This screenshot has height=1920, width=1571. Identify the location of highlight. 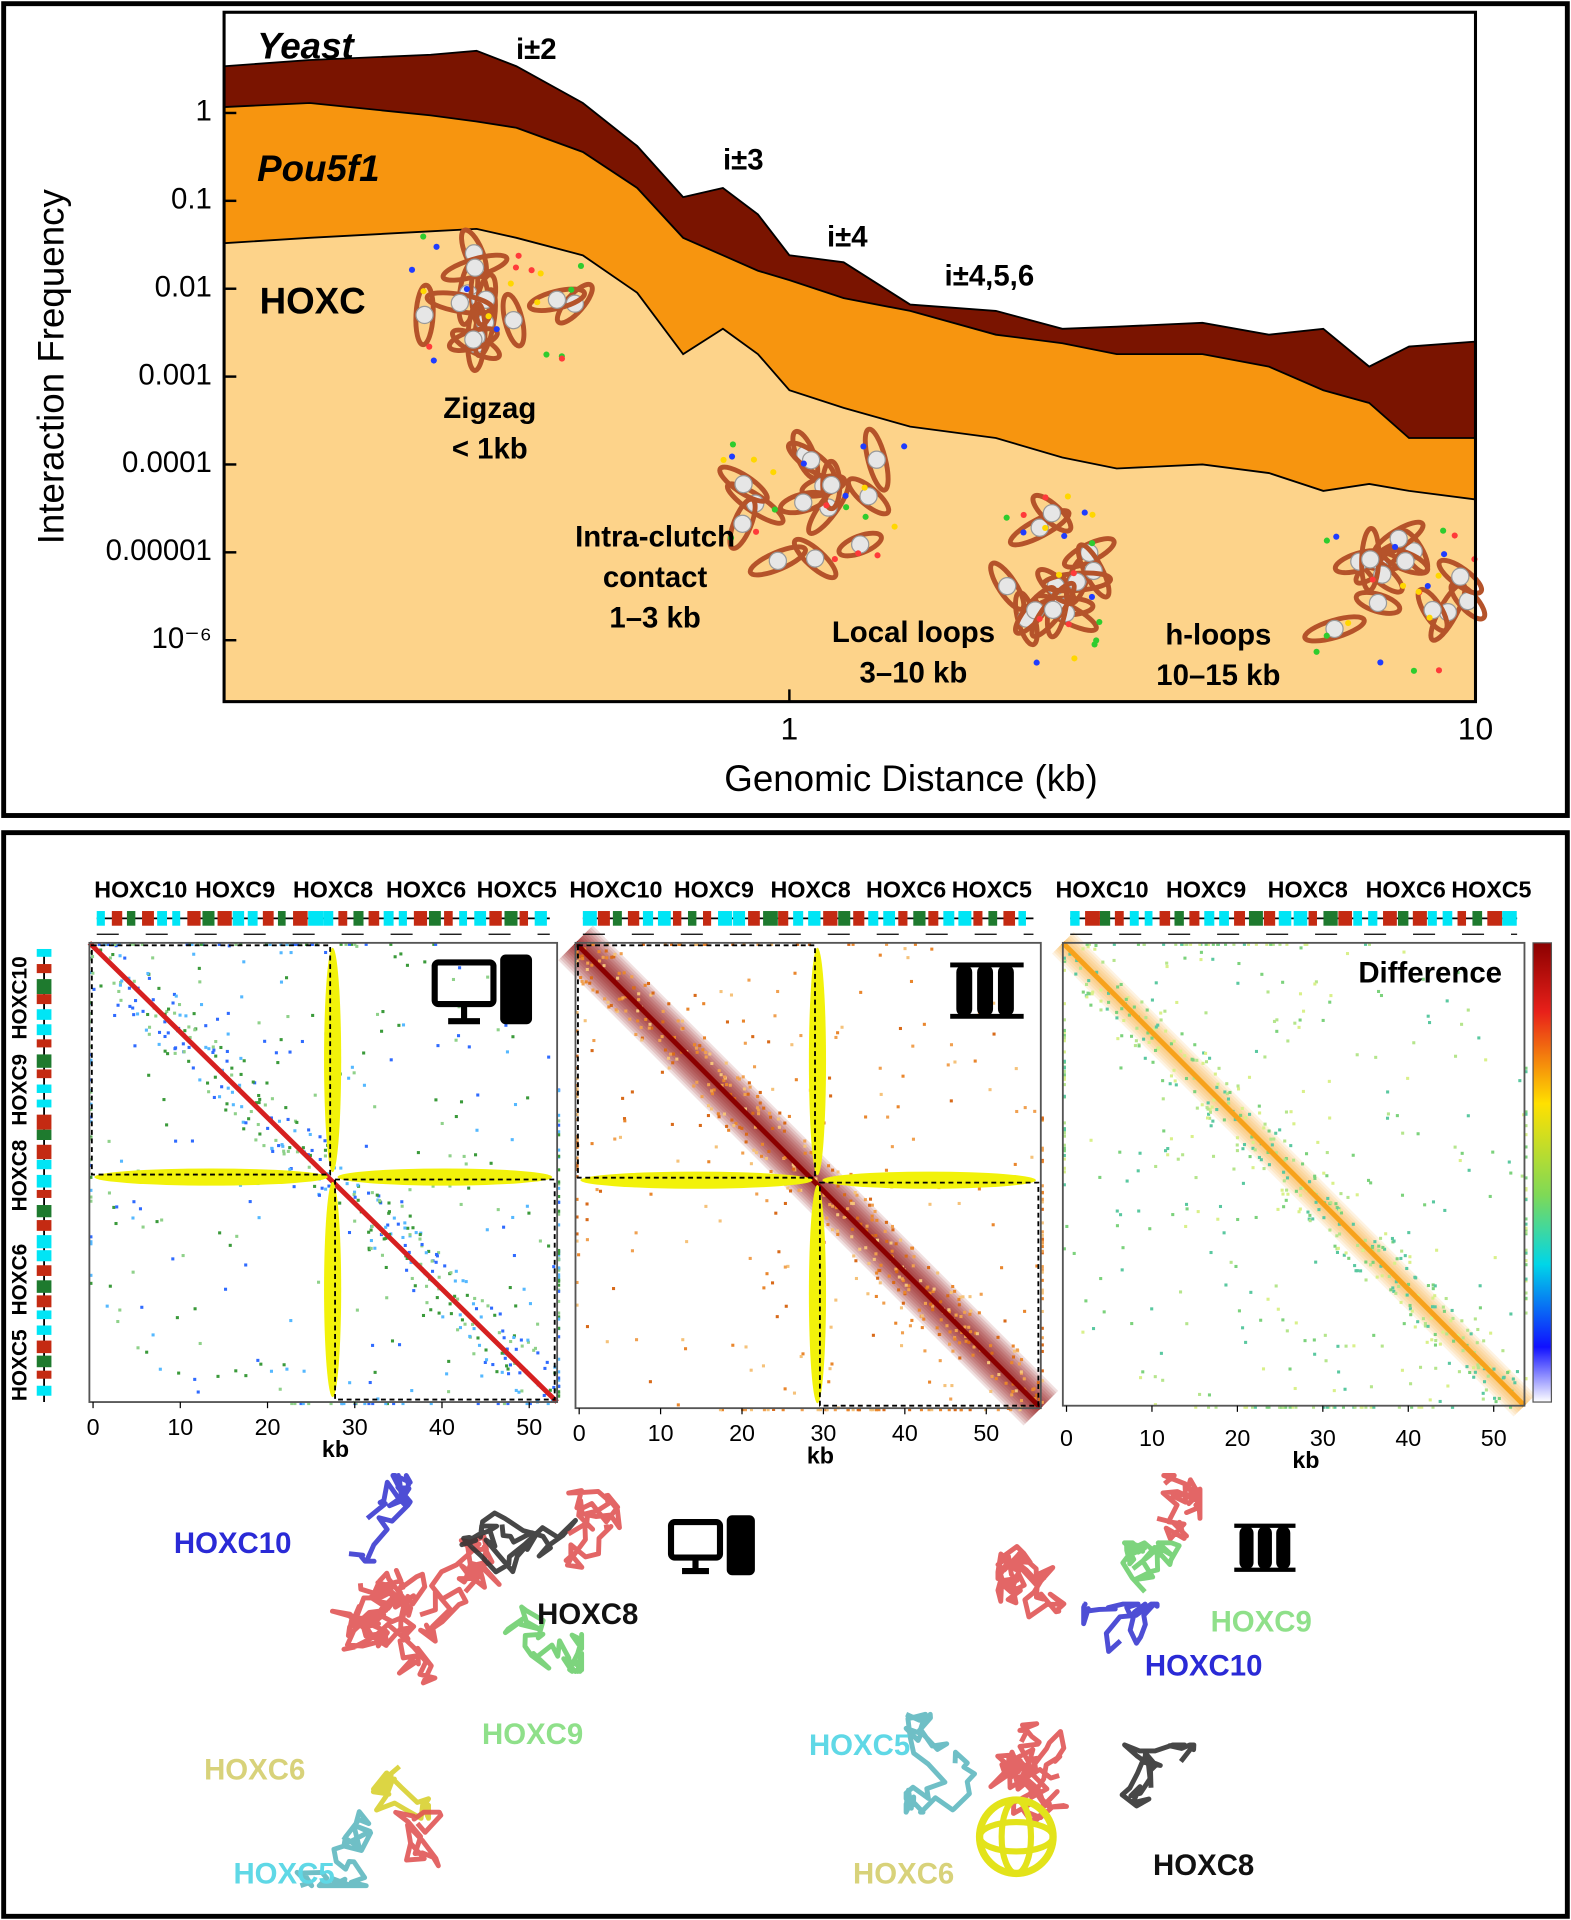
(333, 1060).